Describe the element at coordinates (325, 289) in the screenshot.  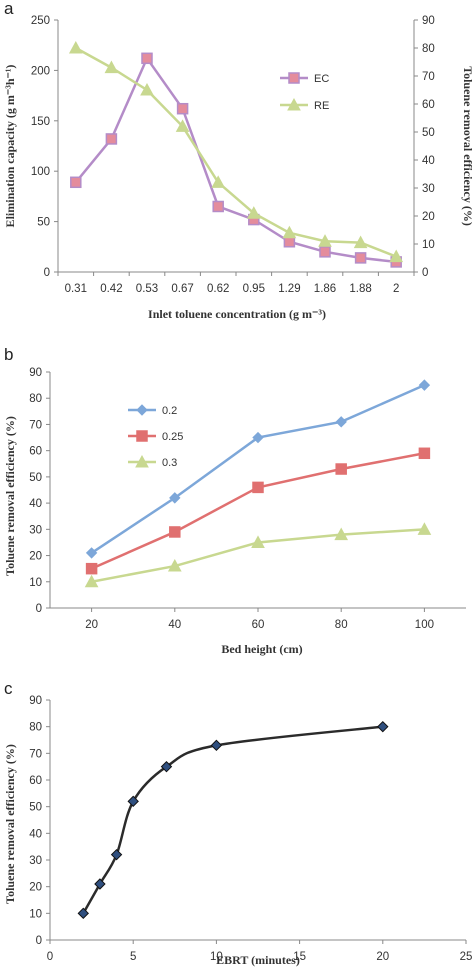
I see `x-tick-label-a: 1.86` at that location.